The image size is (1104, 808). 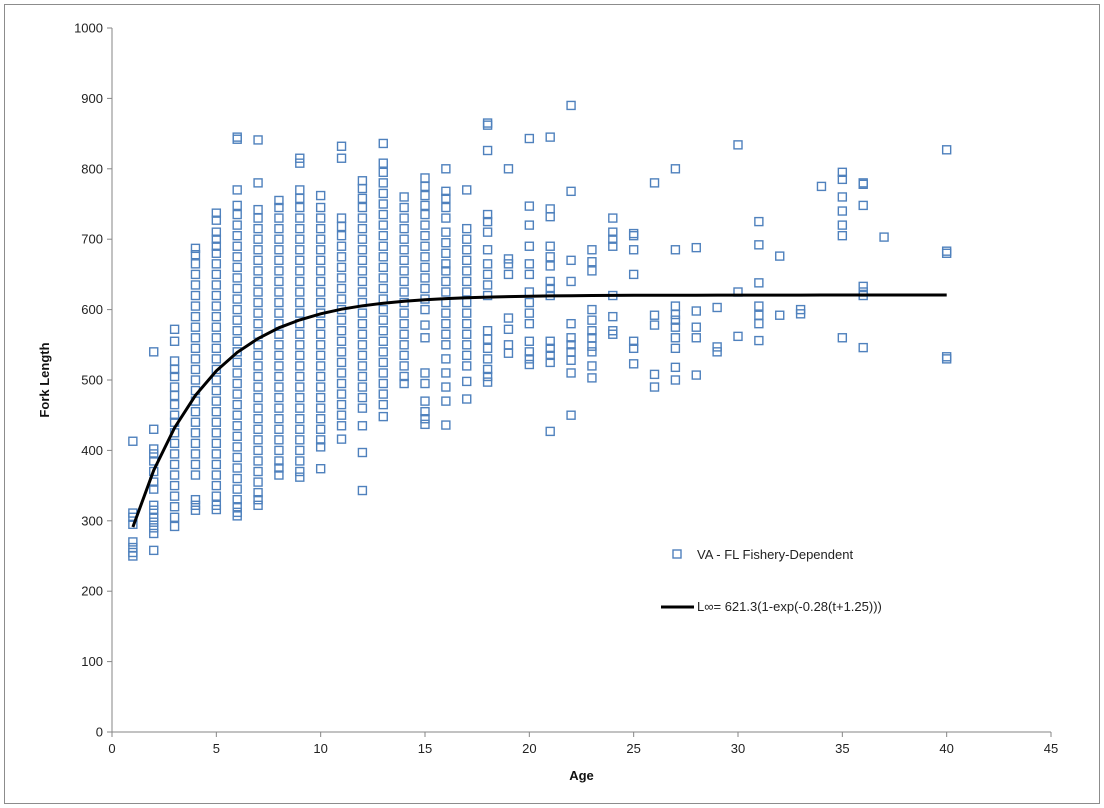 What do you see at coordinates (320, 748) in the screenshot?
I see `x-tick-label: 10` at bounding box center [320, 748].